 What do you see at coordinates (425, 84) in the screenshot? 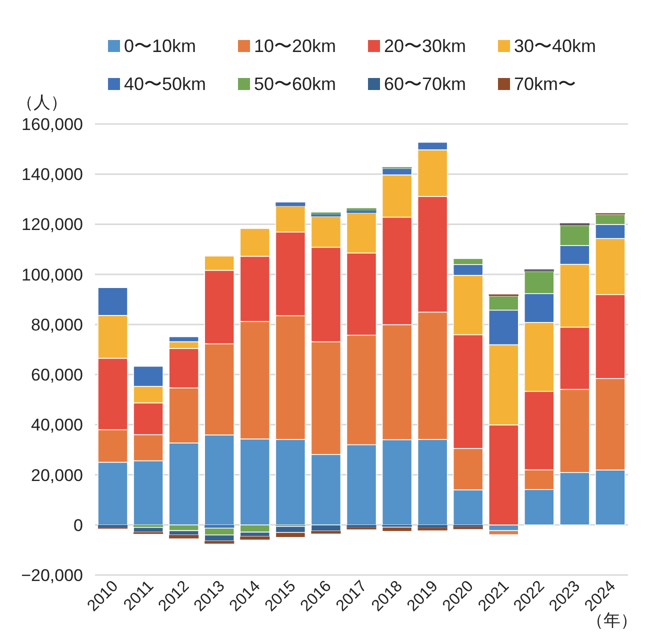
I see `legend-label: 60〜70km` at bounding box center [425, 84].